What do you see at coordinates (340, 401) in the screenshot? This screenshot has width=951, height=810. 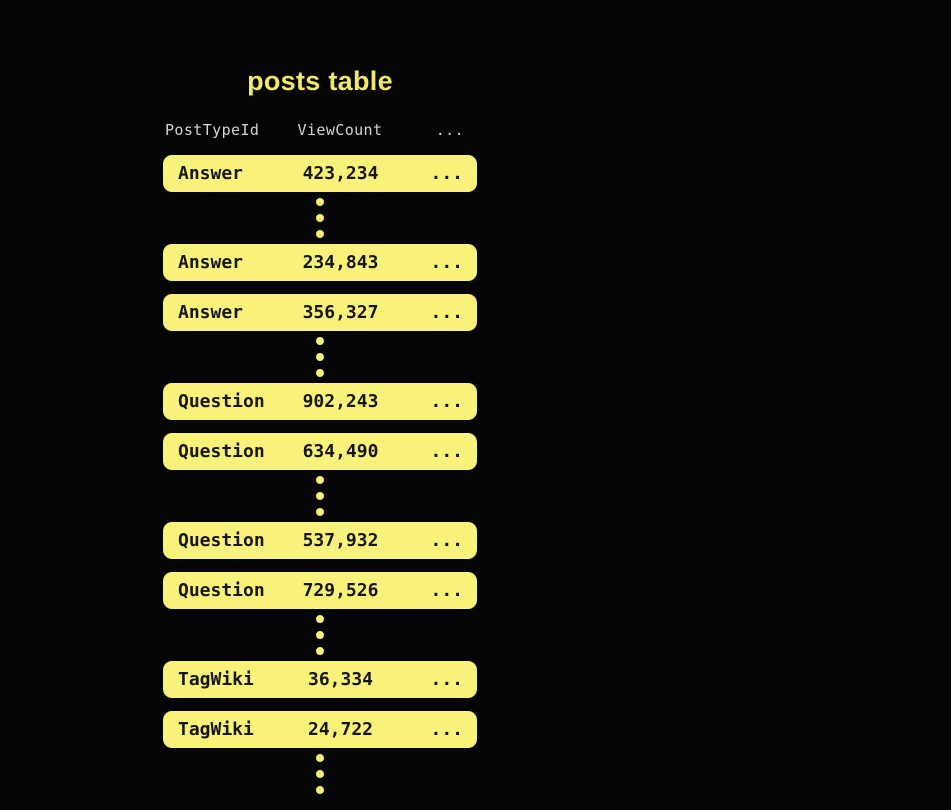 I see `cell-view-count: 902,243` at bounding box center [340, 401].